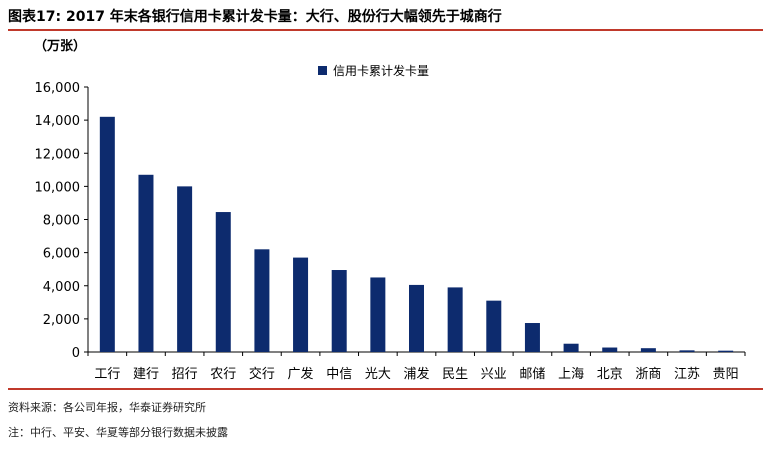  I want to click on x-tick-label: 浙商, so click(648, 374).